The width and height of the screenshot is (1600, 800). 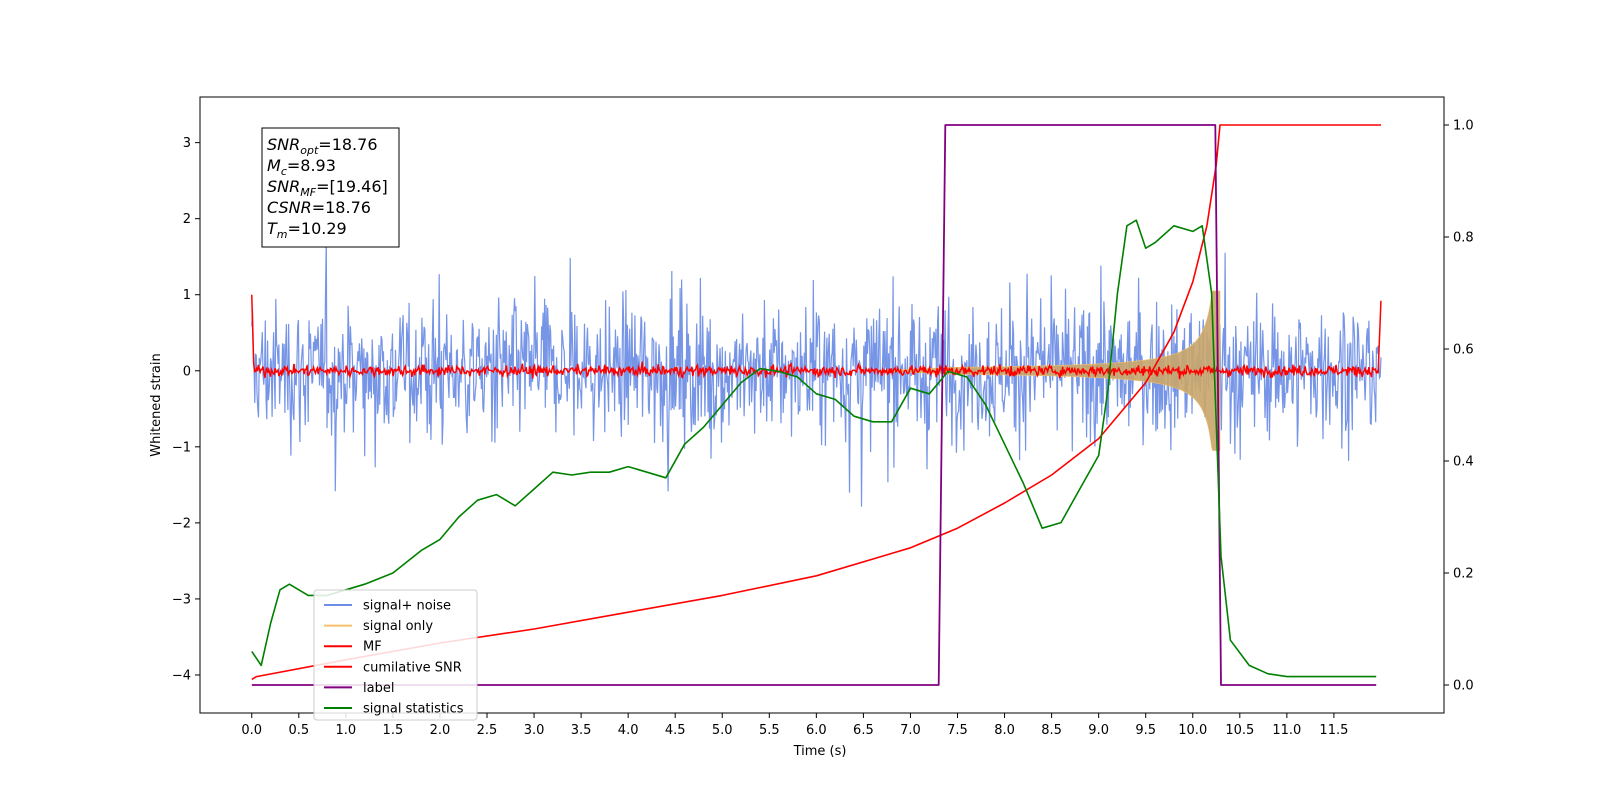 What do you see at coordinates (1004, 730) in the screenshot?
I see `x-tick-label: 8.0` at bounding box center [1004, 730].